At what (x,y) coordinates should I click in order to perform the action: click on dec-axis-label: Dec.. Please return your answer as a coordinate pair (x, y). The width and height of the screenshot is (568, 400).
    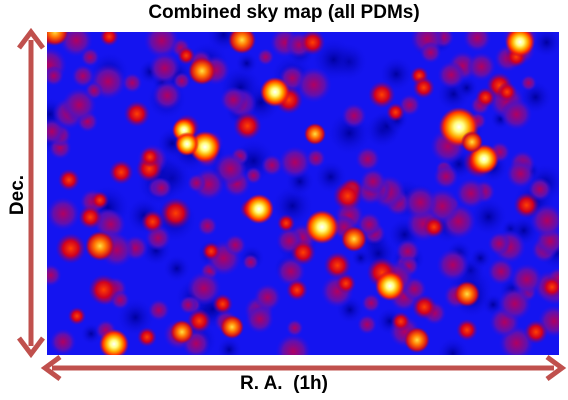
    Looking at the image, I should click on (17, 195).